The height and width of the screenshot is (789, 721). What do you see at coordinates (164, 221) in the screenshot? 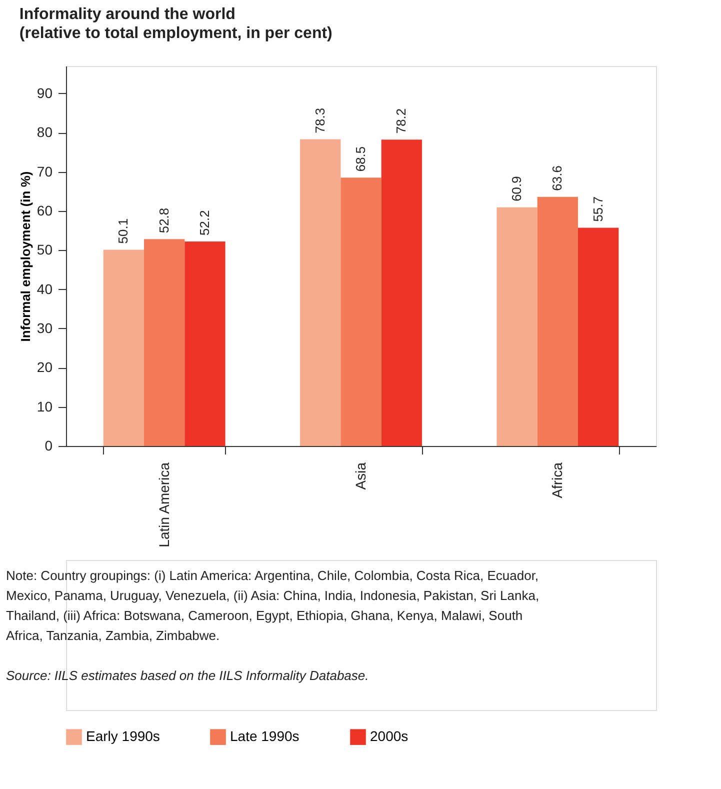
I see `data-label: 52.8` at bounding box center [164, 221].